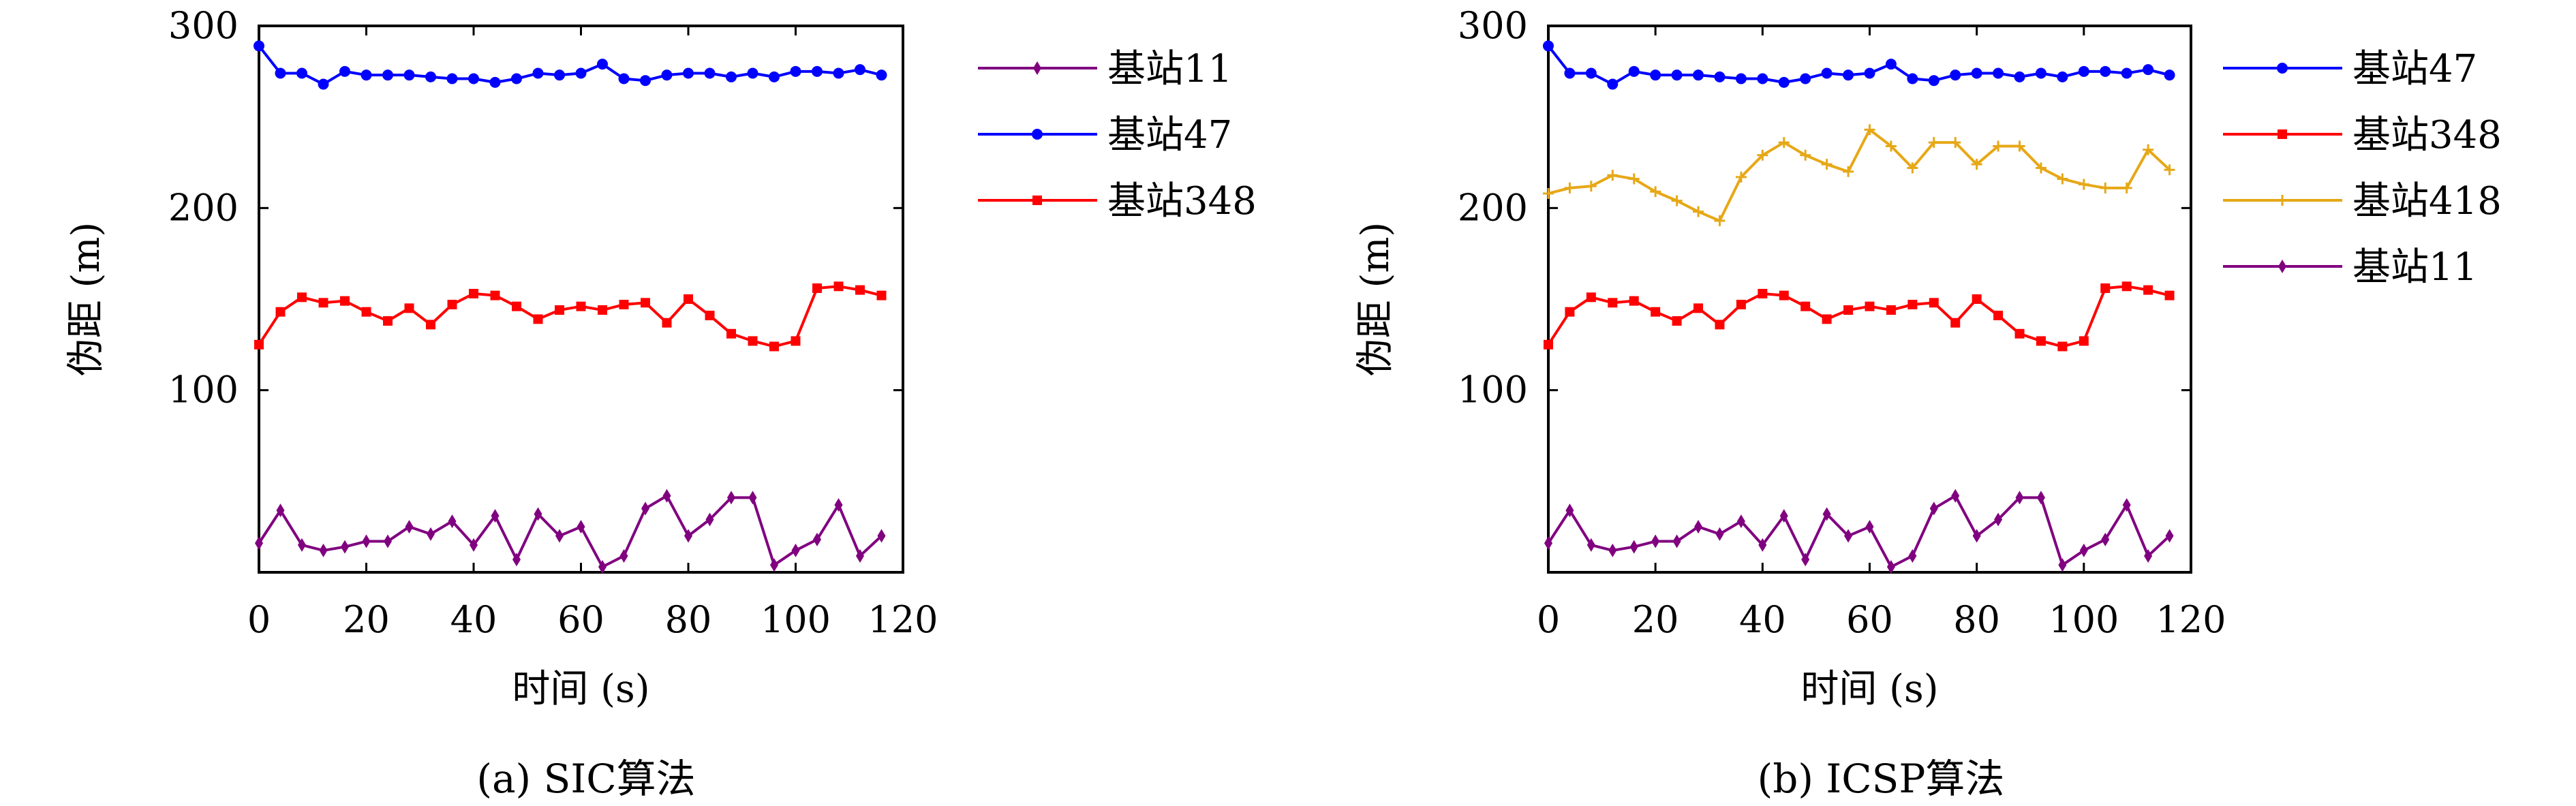 The height and width of the screenshot is (806, 2576). What do you see at coordinates (86, 300) in the screenshot?
I see `y-axis-label: 伪距 (m)` at bounding box center [86, 300].